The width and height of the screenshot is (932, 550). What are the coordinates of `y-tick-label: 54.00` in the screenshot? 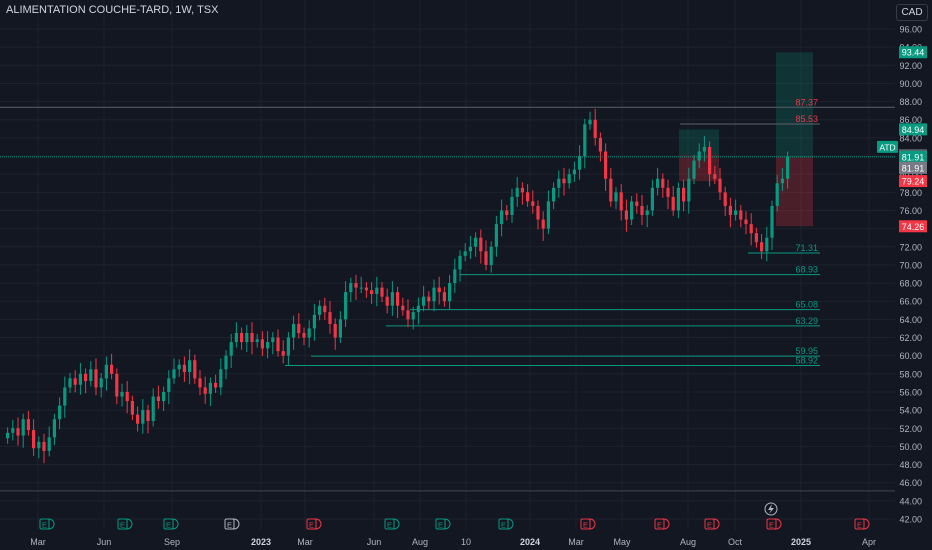 It's located at (910, 411).